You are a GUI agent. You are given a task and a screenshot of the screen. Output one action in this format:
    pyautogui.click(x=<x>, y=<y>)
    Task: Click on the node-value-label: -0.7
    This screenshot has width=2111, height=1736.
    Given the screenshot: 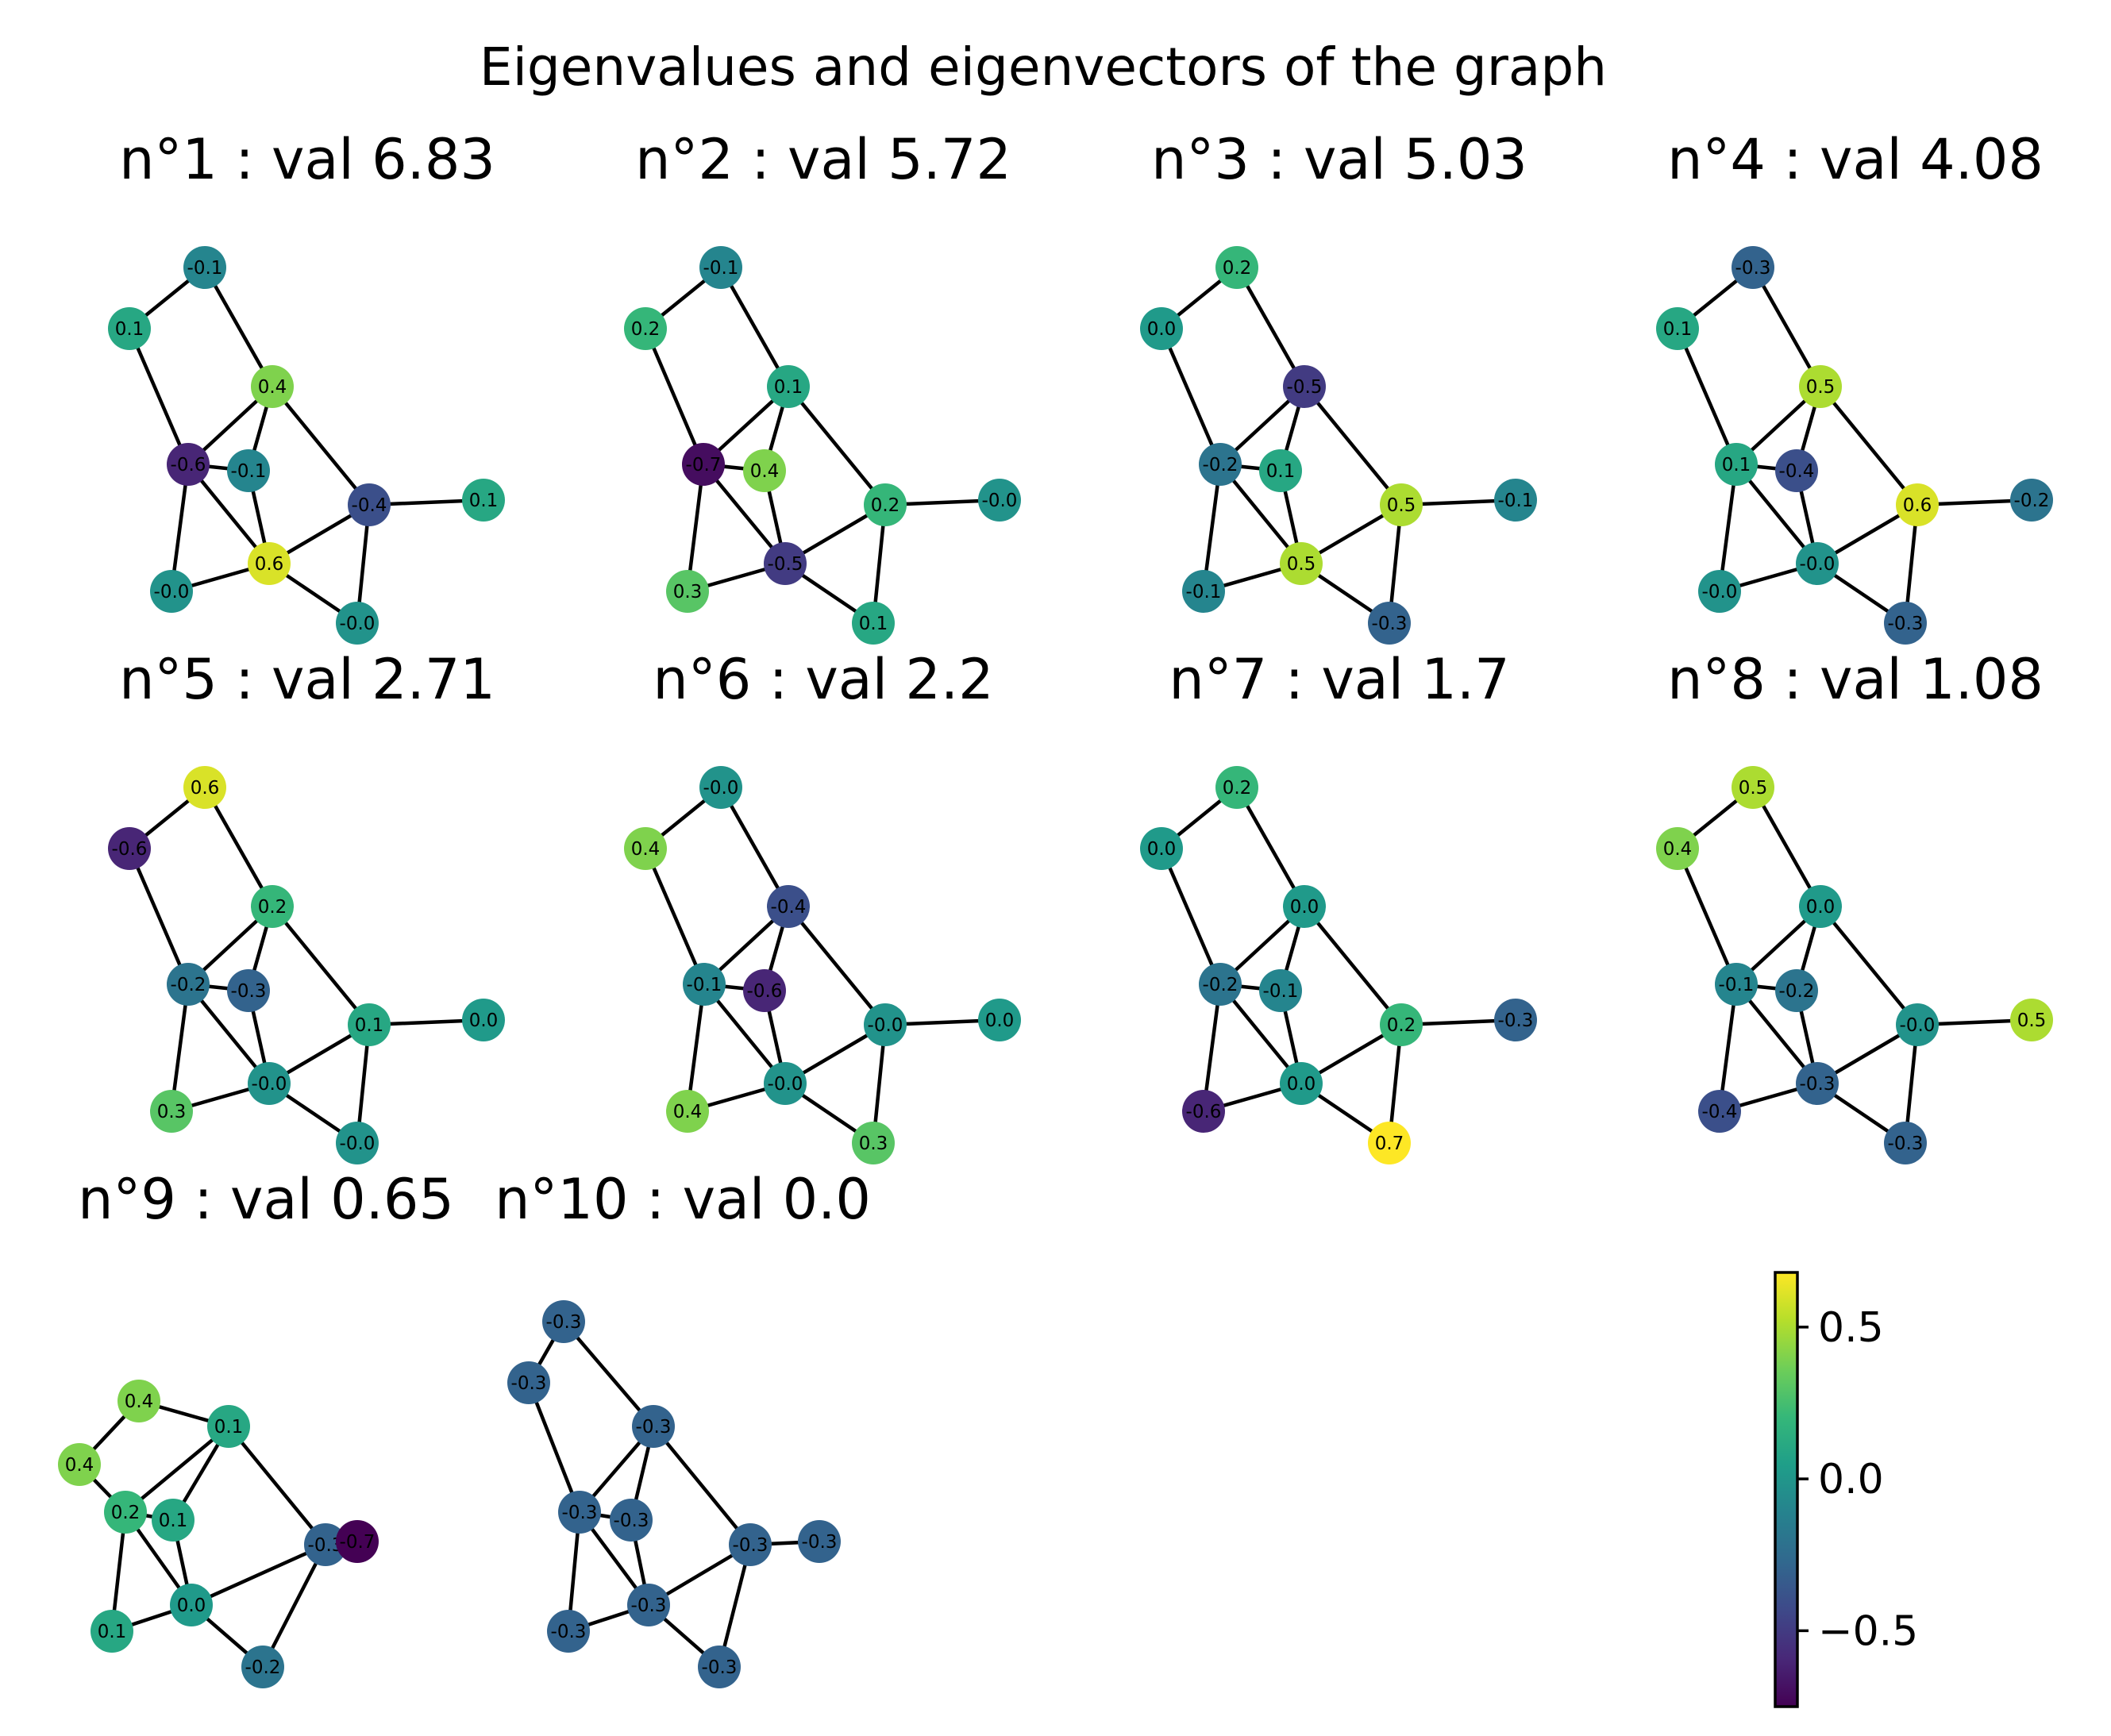 What is the action you would take?
    pyautogui.click(x=358, y=1542)
    